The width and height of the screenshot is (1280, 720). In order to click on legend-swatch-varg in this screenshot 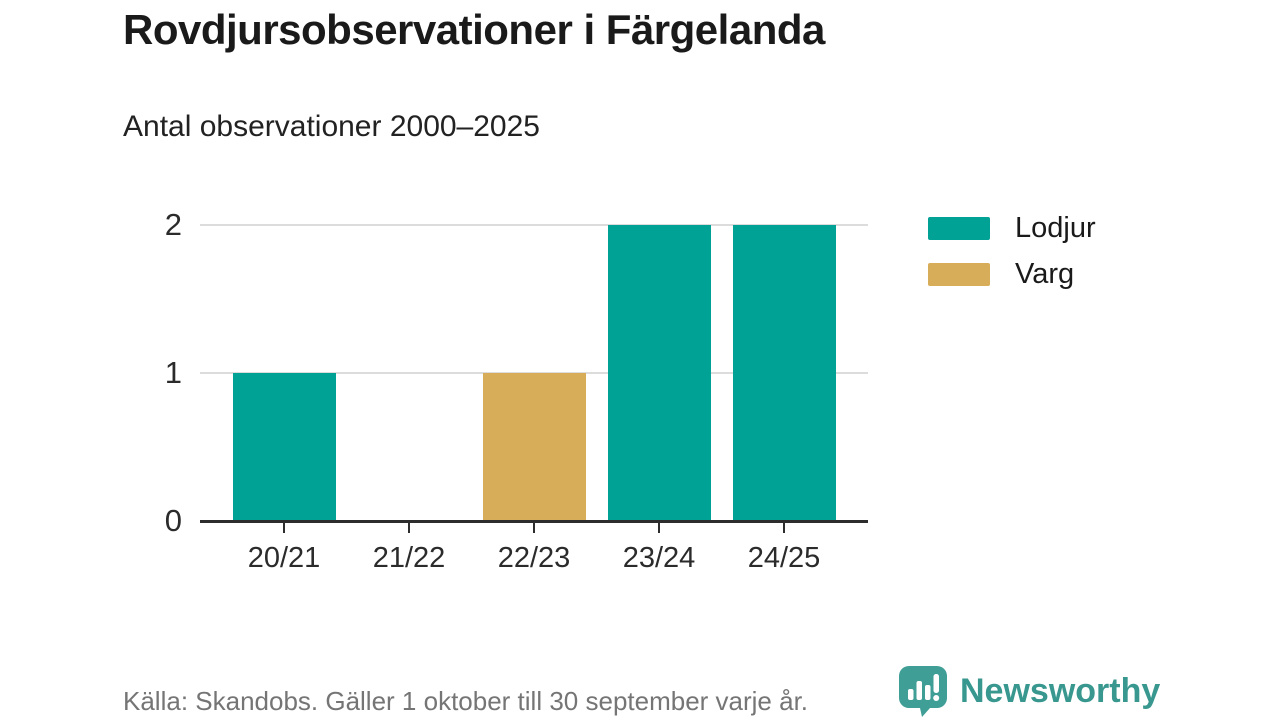, I will do `click(959, 274)`.